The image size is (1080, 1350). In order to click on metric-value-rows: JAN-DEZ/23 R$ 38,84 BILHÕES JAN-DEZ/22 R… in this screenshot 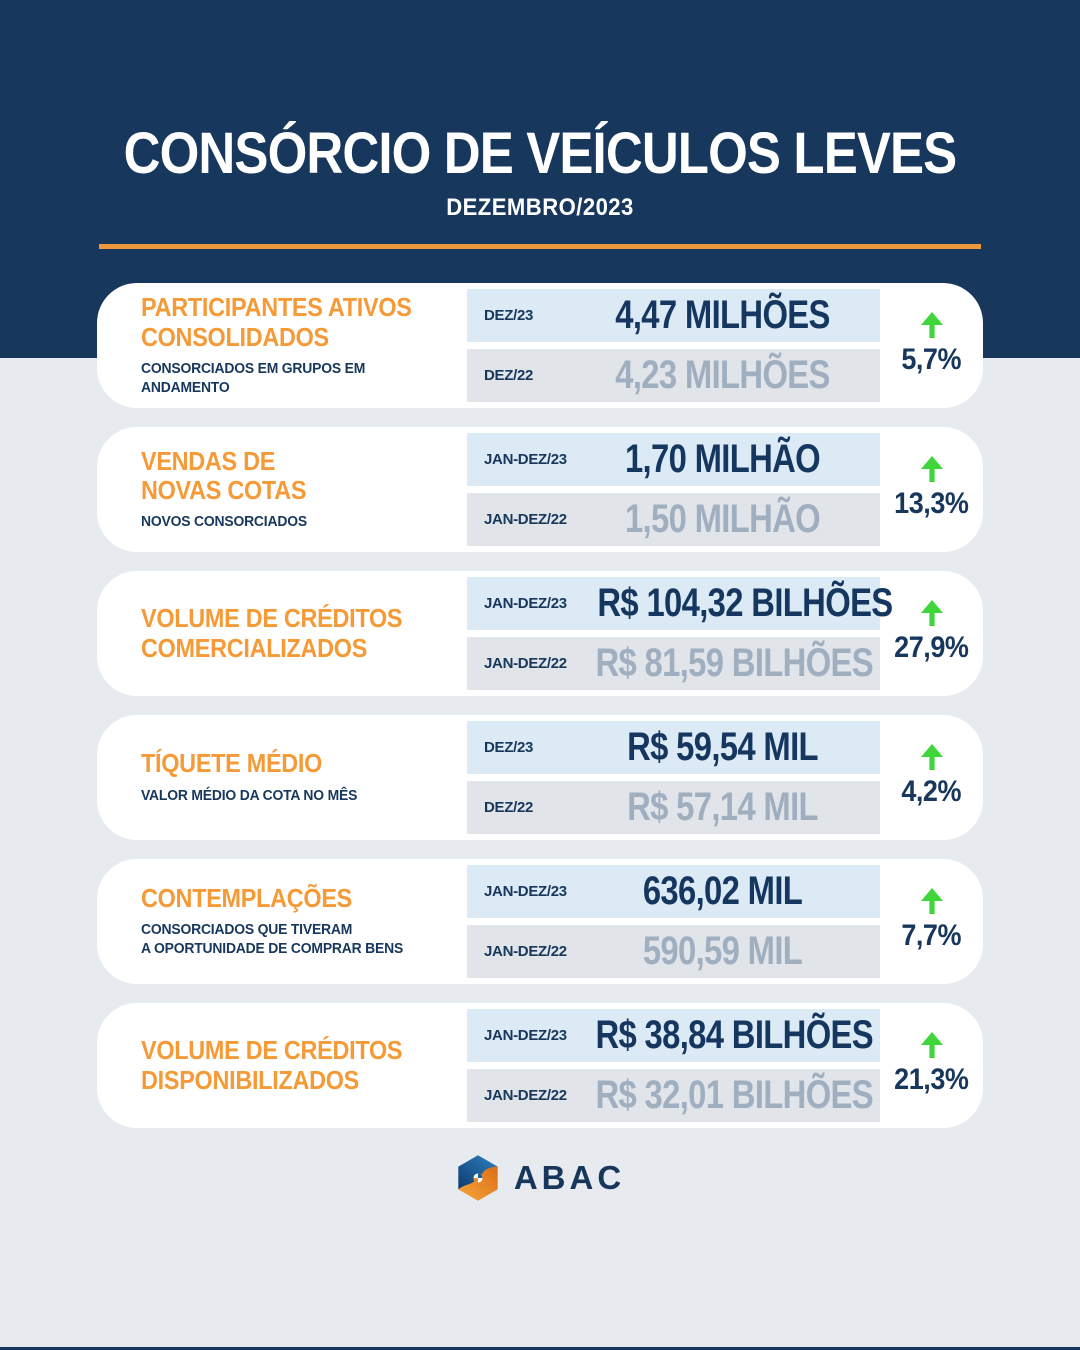, I will do `click(673, 1065)`.